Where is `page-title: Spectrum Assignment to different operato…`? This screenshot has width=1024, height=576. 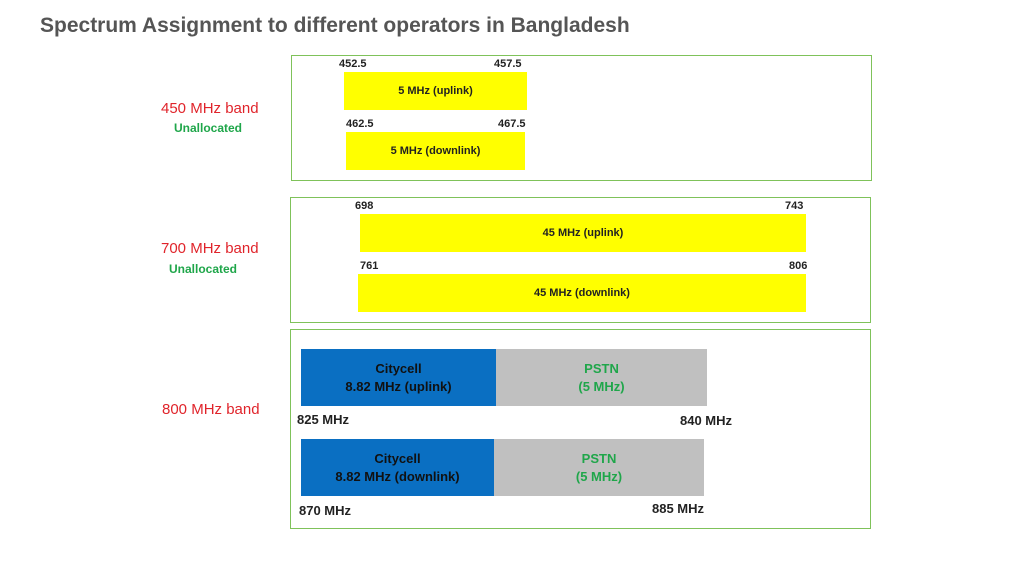
page-title: Spectrum Assignment to different operato… is located at coordinates (335, 25).